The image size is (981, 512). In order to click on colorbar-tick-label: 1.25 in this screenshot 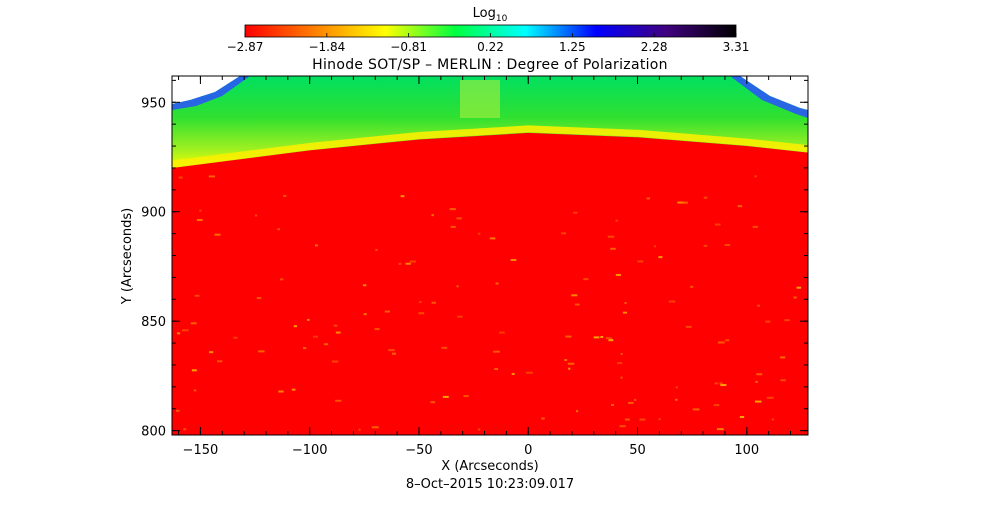, I will do `click(572, 47)`.